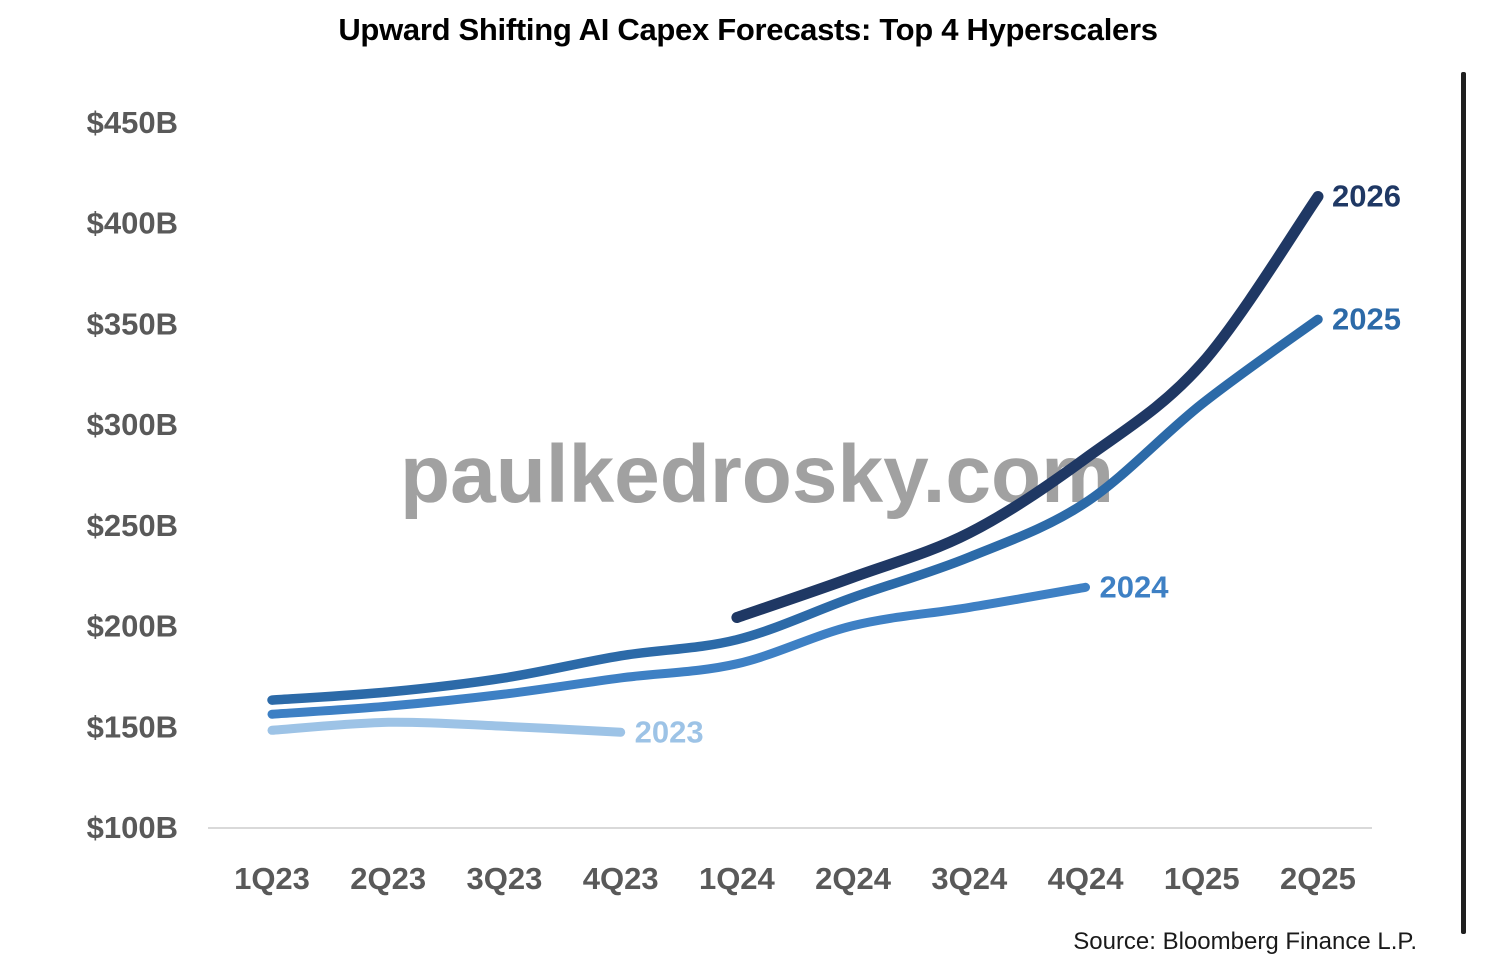 The width and height of the screenshot is (1496, 968). What do you see at coordinates (132, 323) in the screenshot?
I see `y-axis-tick-label: $350B` at bounding box center [132, 323].